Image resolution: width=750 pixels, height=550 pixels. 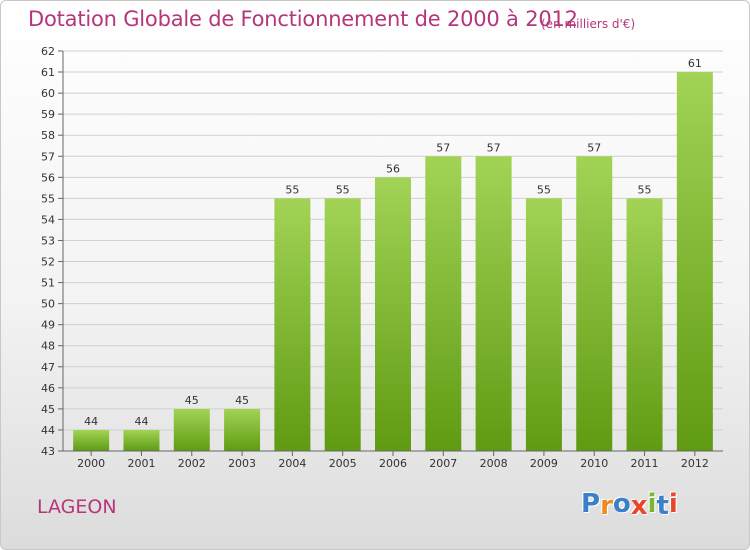 I want to click on y-tick-label: 50, so click(x=48, y=304).